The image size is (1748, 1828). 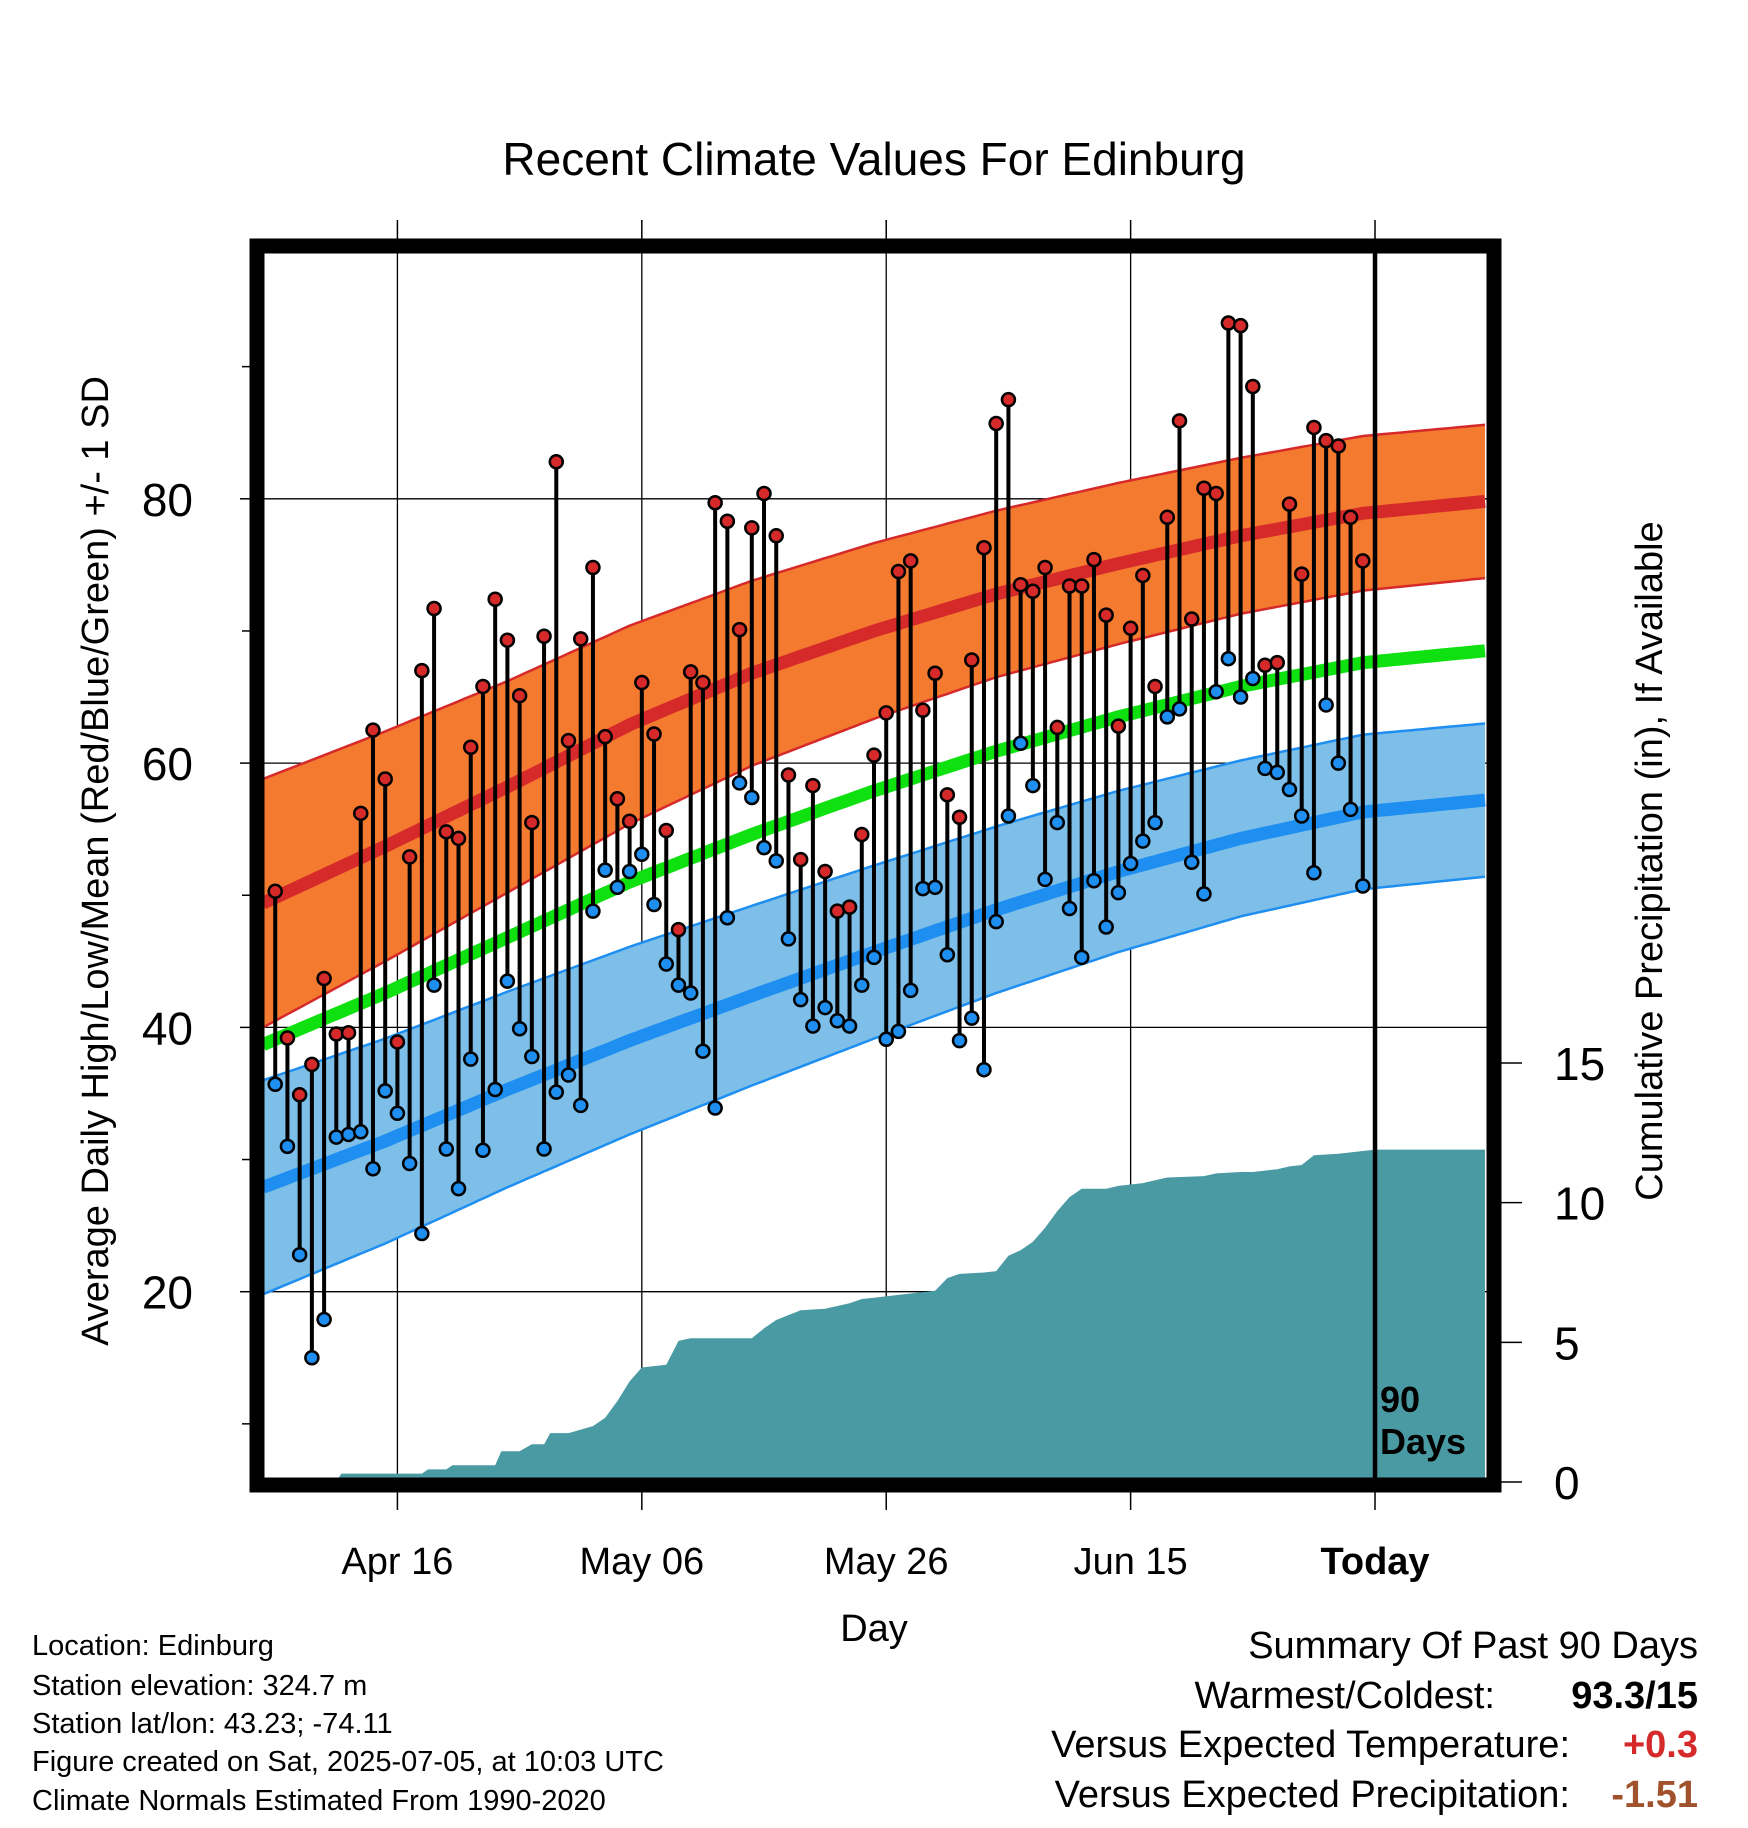 What do you see at coordinates (319, 1801) in the screenshot?
I see `normals-text: Climate Normals Estimated From 1990-2020` at bounding box center [319, 1801].